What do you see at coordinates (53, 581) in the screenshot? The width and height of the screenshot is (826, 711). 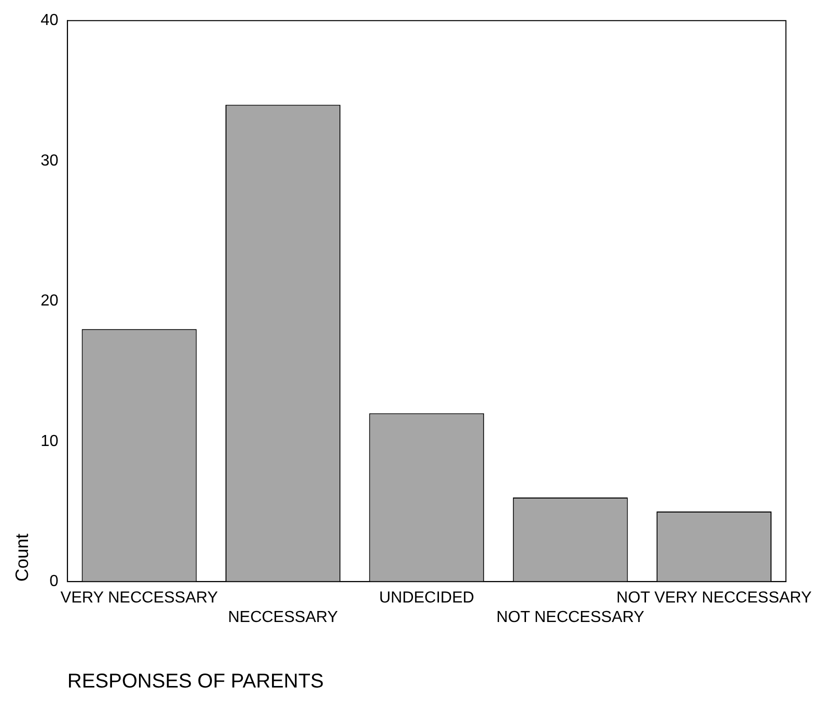 I see `y-tick-label: 0` at bounding box center [53, 581].